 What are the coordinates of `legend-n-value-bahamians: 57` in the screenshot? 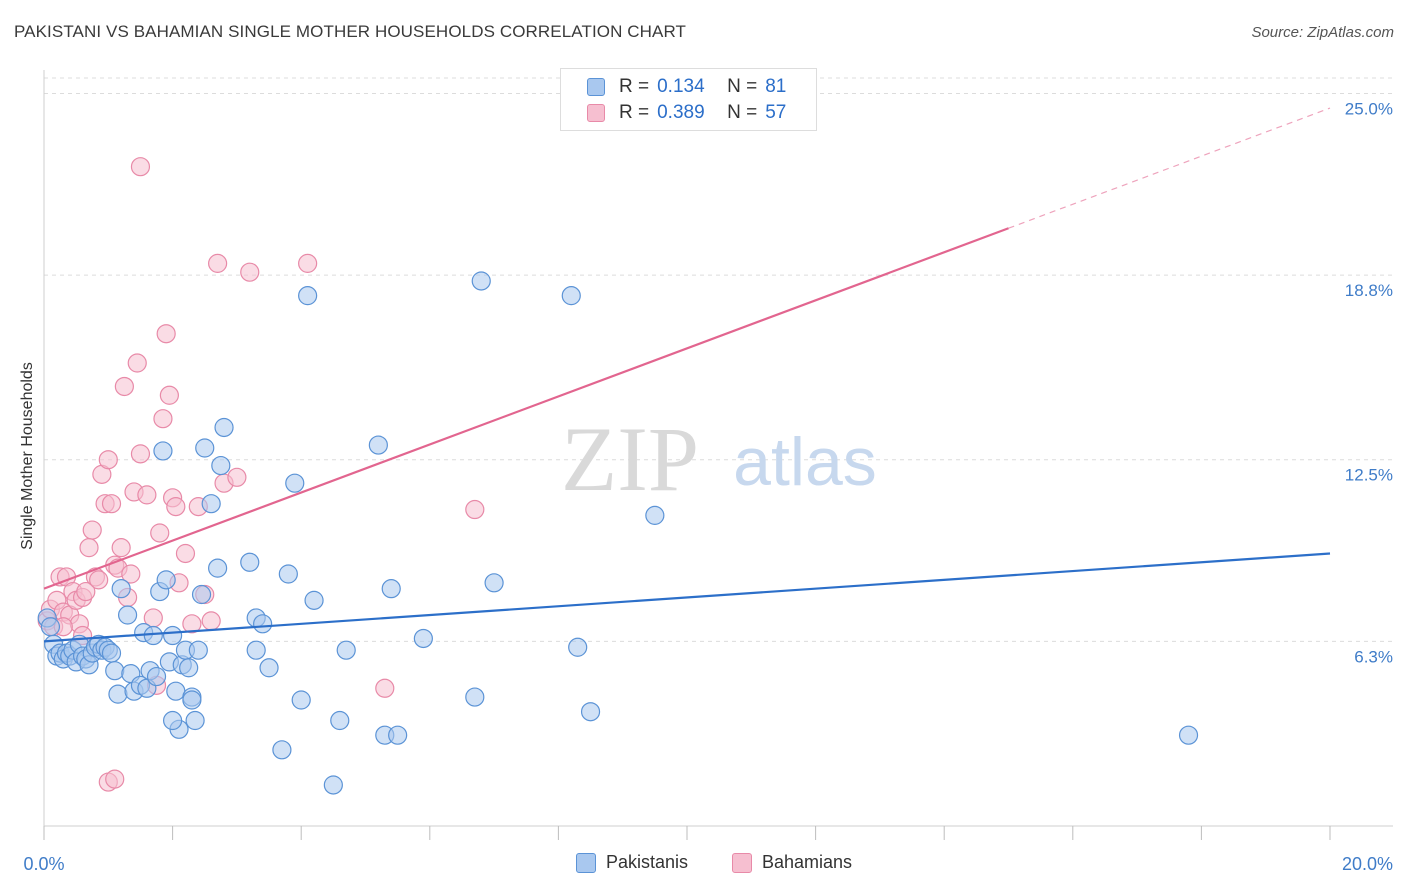 It's located at (776, 112).